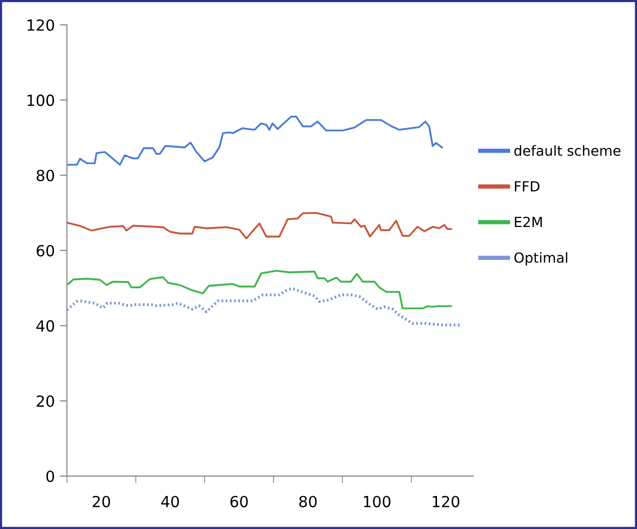 Image resolution: width=637 pixels, height=529 pixels. What do you see at coordinates (45, 401) in the screenshot?
I see `y-tick-label: 20` at bounding box center [45, 401].